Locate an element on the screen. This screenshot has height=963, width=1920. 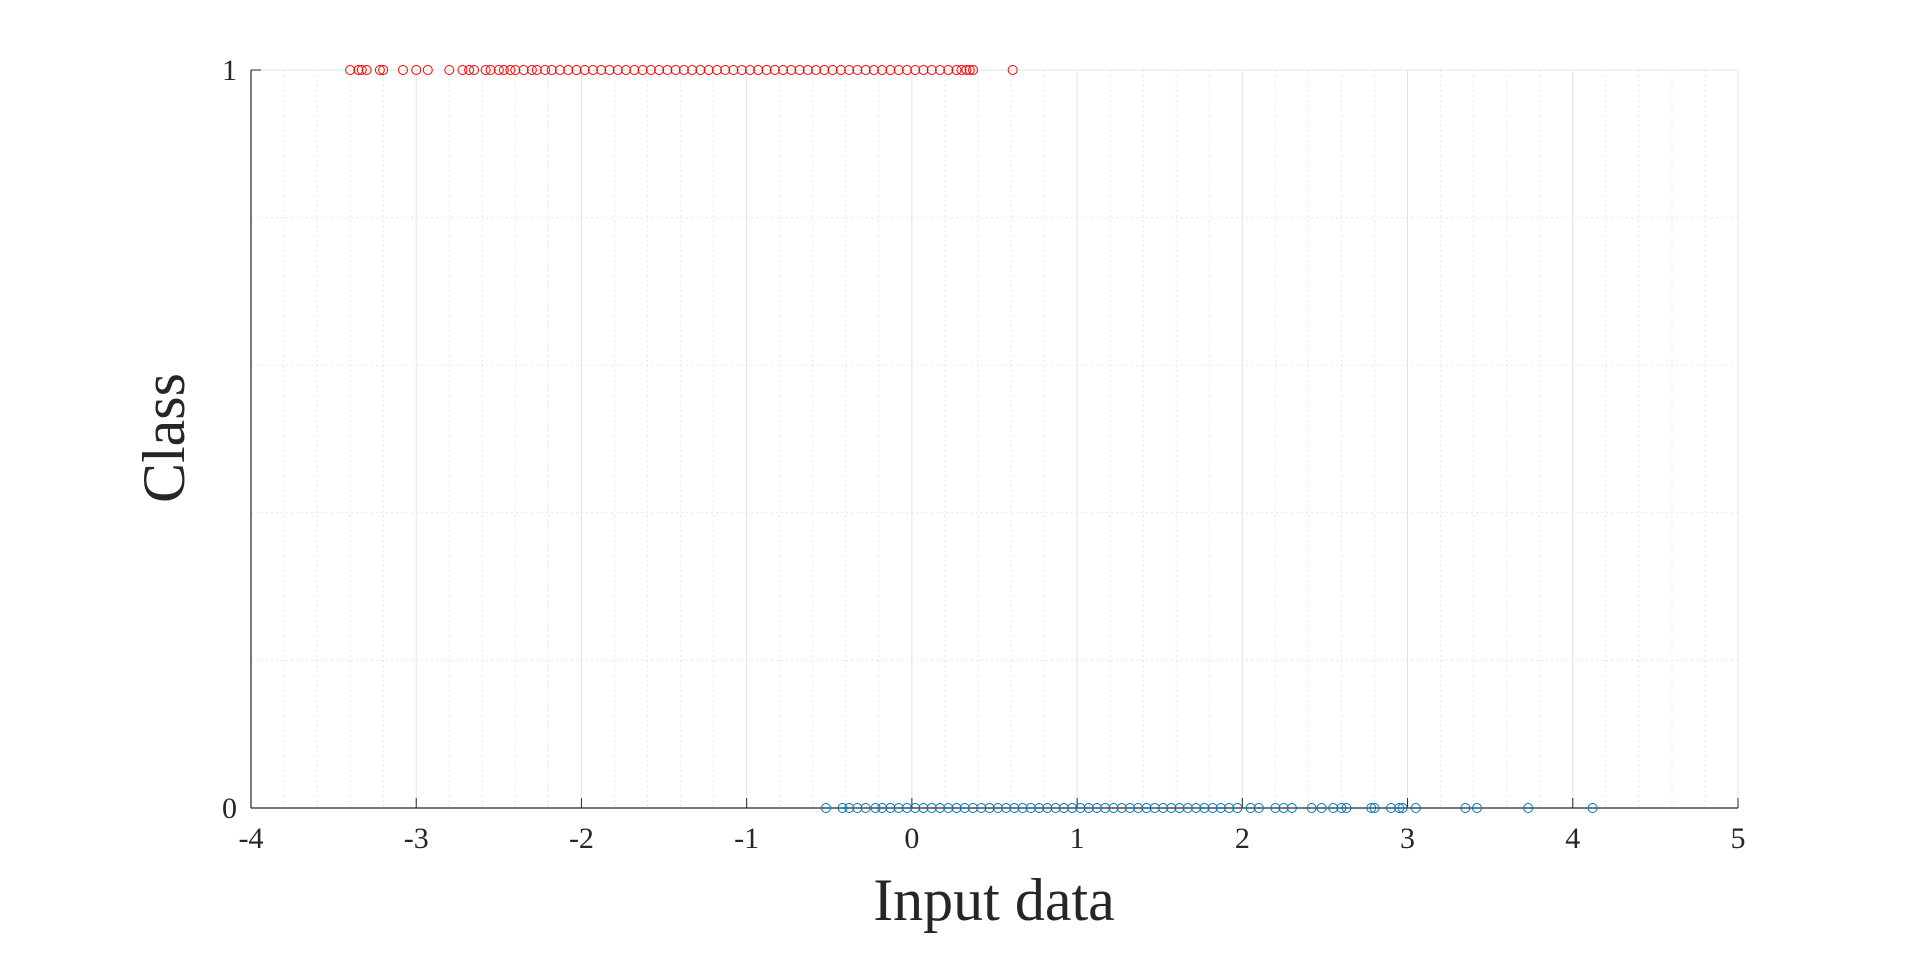
x-tick-label: 3 is located at coordinates (1407, 838).